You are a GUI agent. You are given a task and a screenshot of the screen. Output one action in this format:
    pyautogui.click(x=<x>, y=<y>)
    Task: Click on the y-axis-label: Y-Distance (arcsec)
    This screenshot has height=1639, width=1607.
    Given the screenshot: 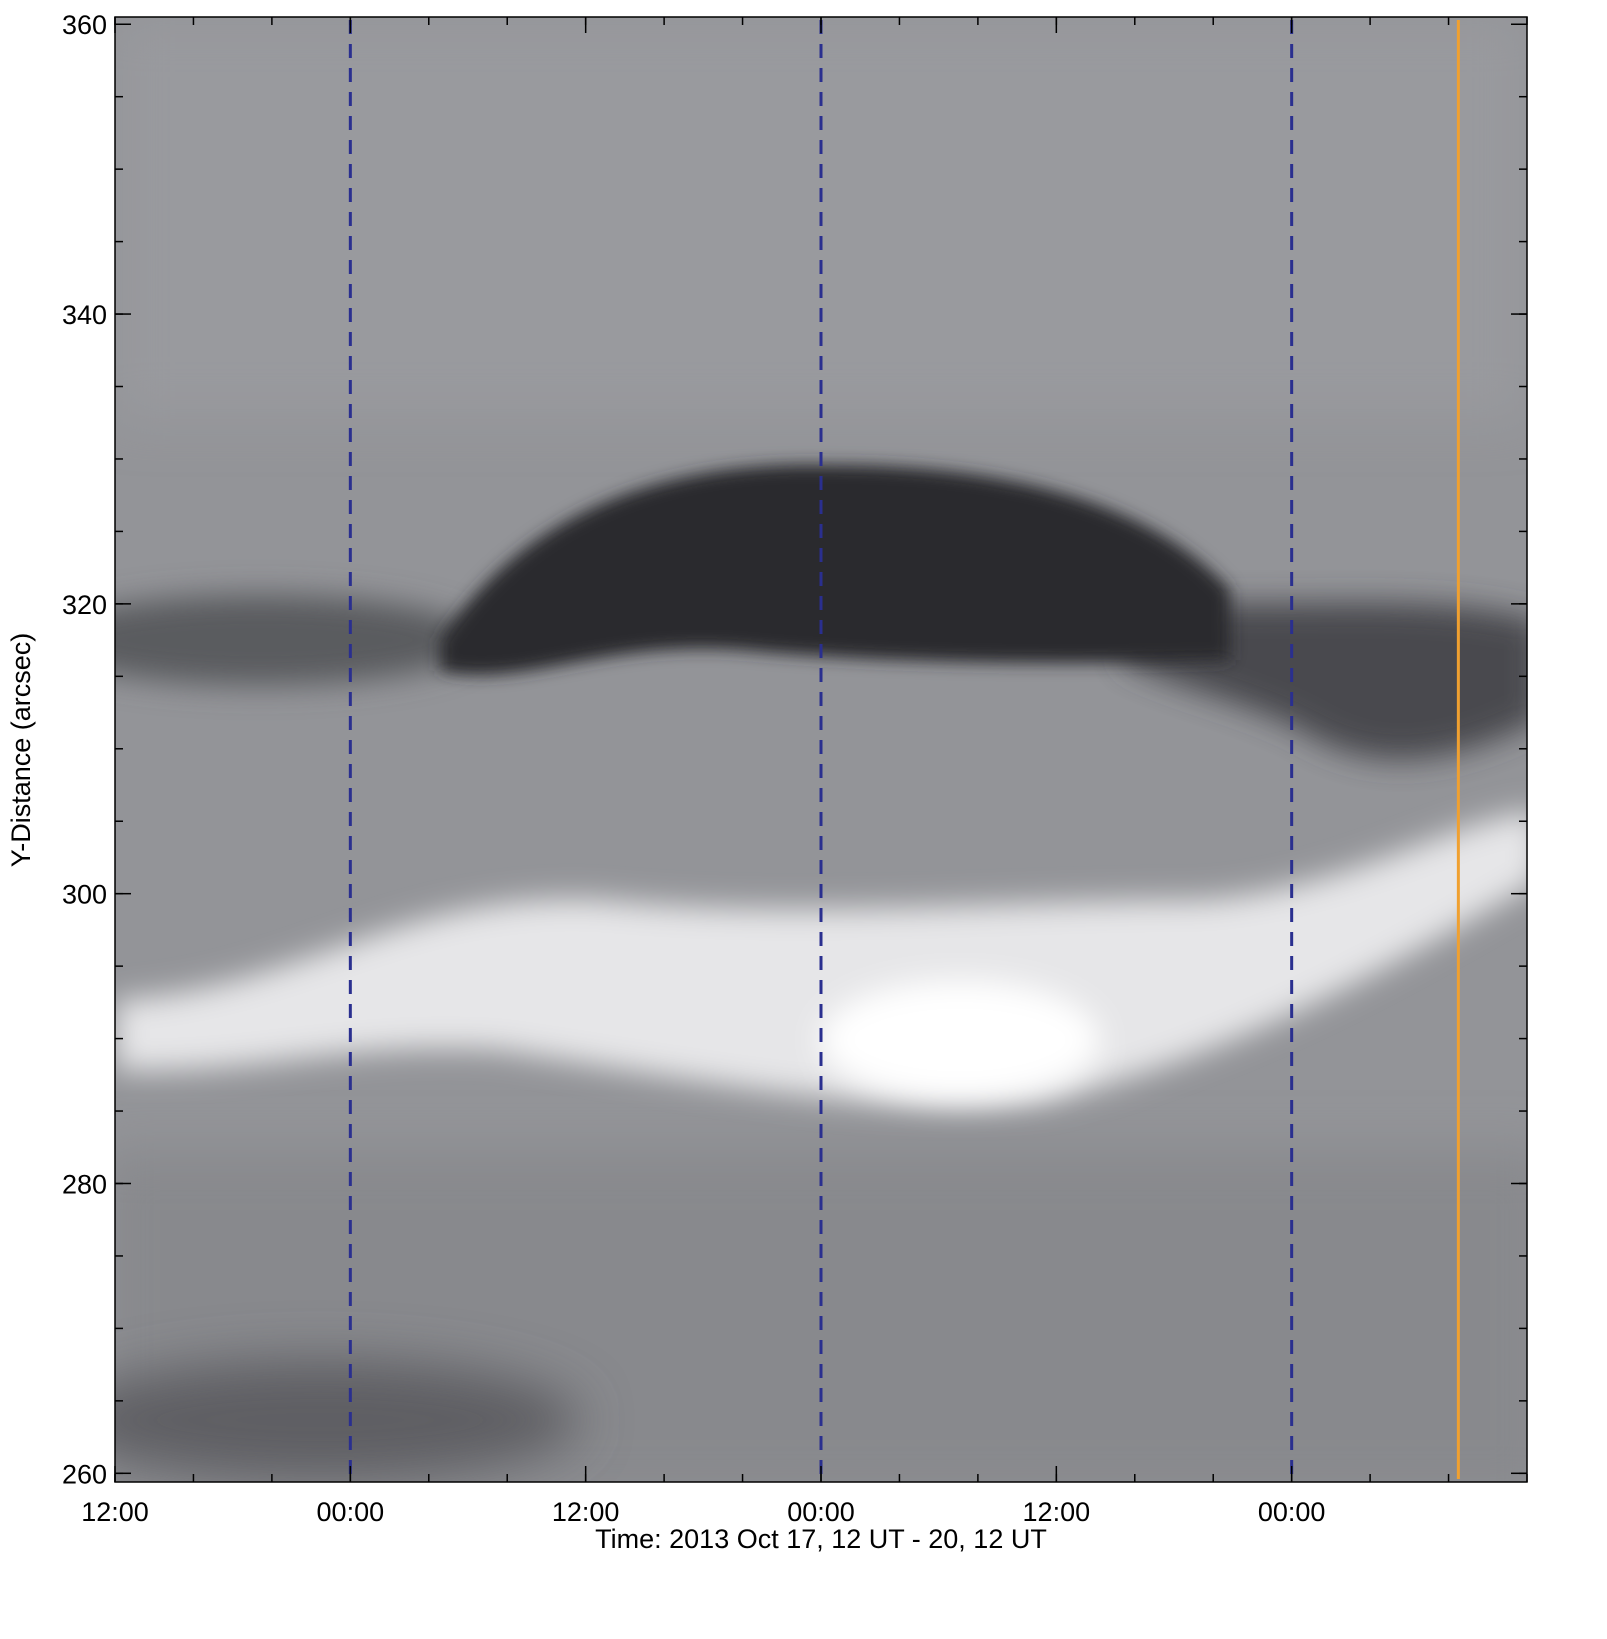 What is the action you would take?
    pyautogui.click(x=21, y=750)
    